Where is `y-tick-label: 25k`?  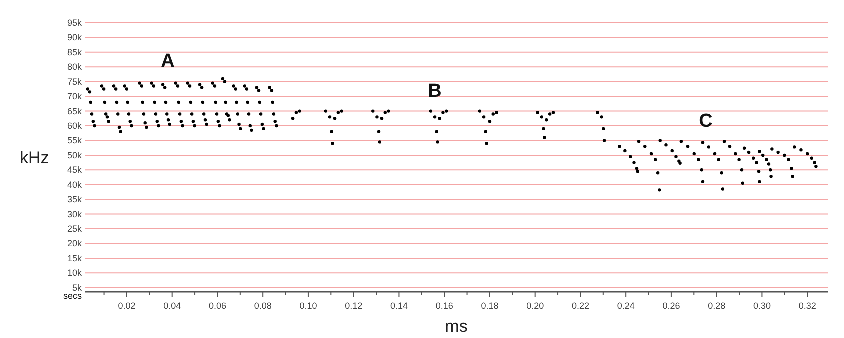
y-tick-label: 25k is located at coordinates (74, 229).